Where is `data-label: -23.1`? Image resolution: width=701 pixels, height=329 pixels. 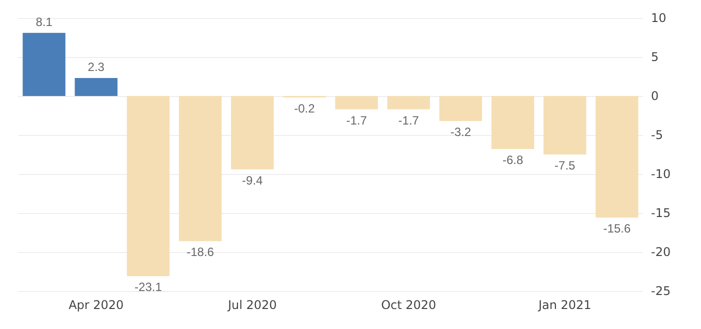 data-label: -23.1 is located at coordinates (148, 287).